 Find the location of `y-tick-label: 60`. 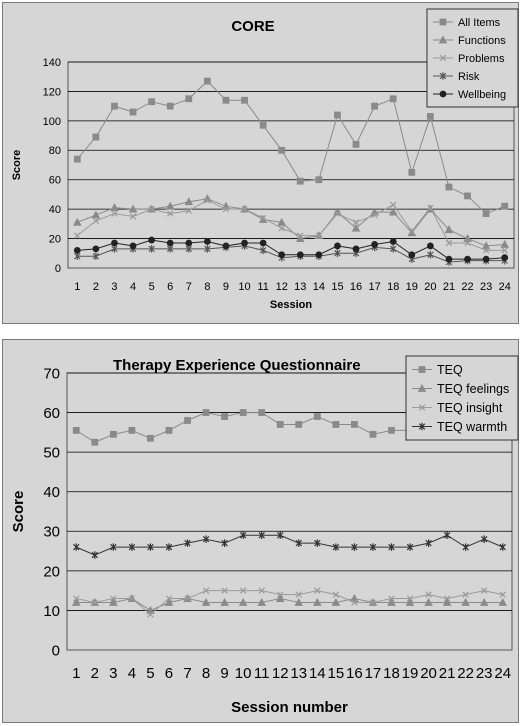

y-tick-label: 60 is located at coordinates (51, 413).